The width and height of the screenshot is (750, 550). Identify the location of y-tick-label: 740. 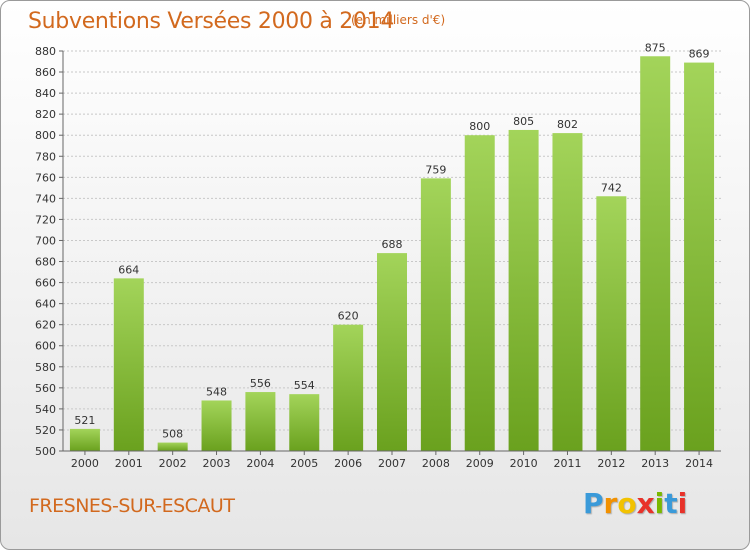
(45, 198).